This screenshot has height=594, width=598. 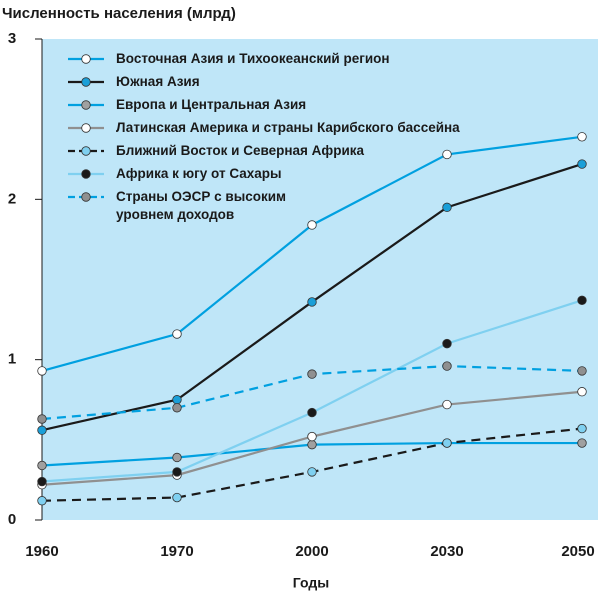 I want to click on legend-entry: Ближний Восток и Северная Африка, so click(x=263, y=151).